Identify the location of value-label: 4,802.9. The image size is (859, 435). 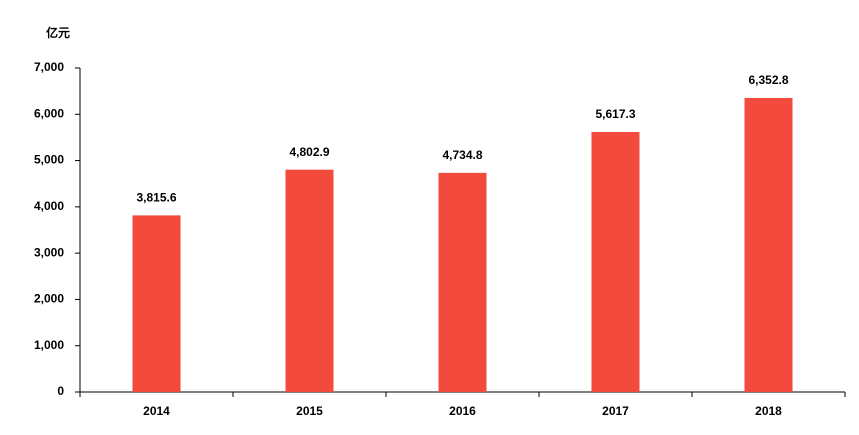
(309, 152).